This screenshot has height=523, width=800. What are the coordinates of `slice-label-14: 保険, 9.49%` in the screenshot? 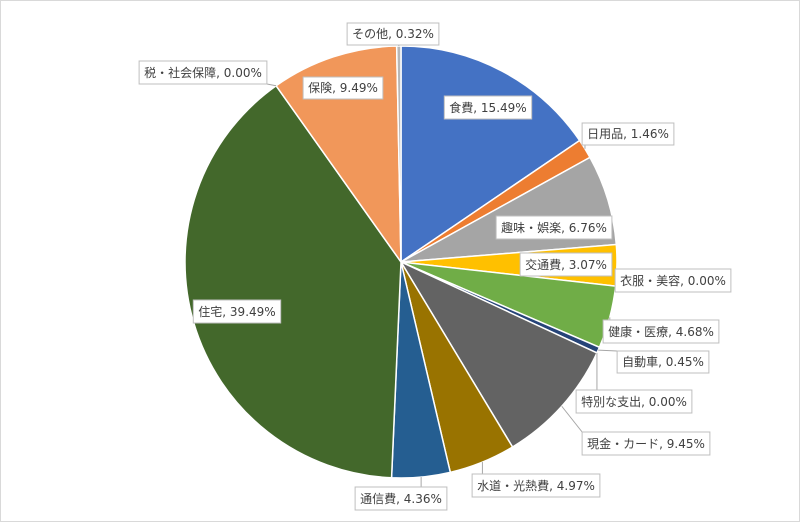 It's located at (343, 88).